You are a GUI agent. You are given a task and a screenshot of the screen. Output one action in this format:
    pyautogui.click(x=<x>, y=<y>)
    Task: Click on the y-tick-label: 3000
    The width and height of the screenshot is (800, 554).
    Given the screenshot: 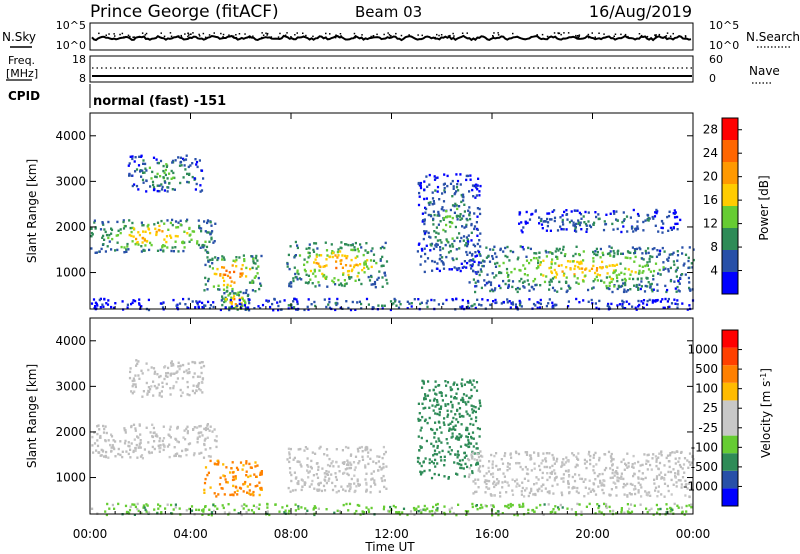 What is the action you would take?
    pyautogui.click(x=70, y=386)
    